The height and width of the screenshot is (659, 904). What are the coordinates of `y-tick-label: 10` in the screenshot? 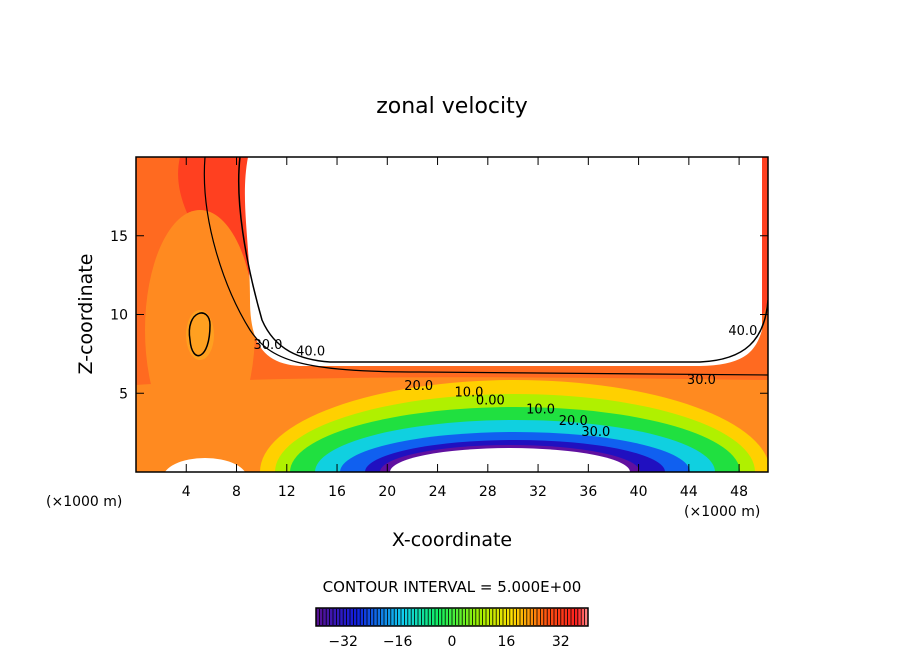 It's located at (119, 316).